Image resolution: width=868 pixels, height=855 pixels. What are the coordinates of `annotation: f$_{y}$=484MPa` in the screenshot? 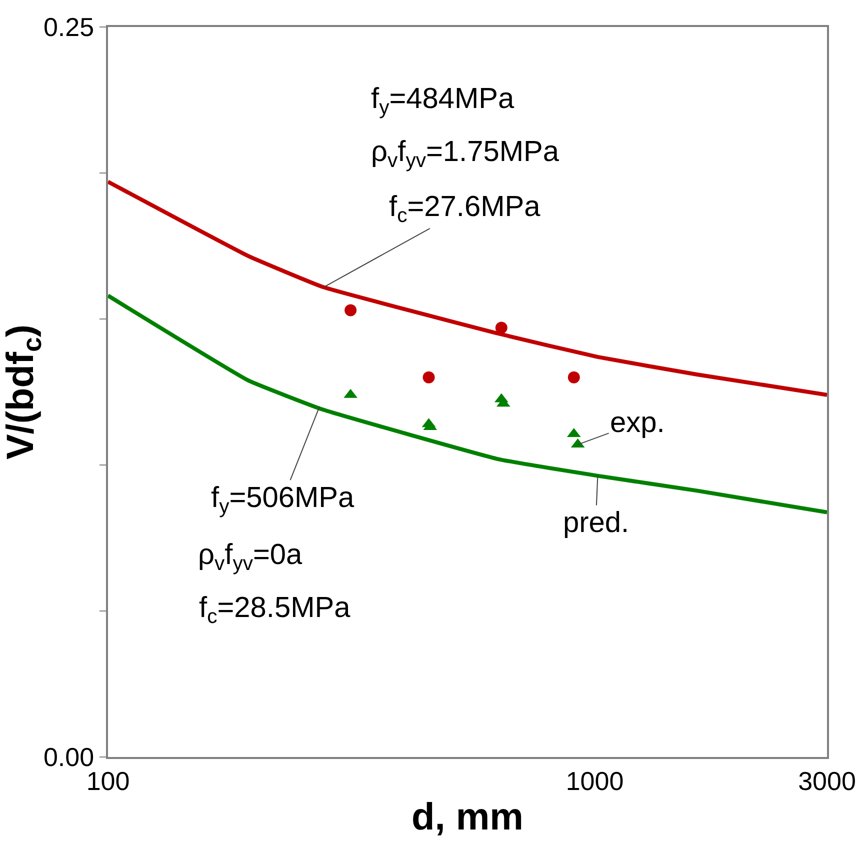 It's located at (443, 101).